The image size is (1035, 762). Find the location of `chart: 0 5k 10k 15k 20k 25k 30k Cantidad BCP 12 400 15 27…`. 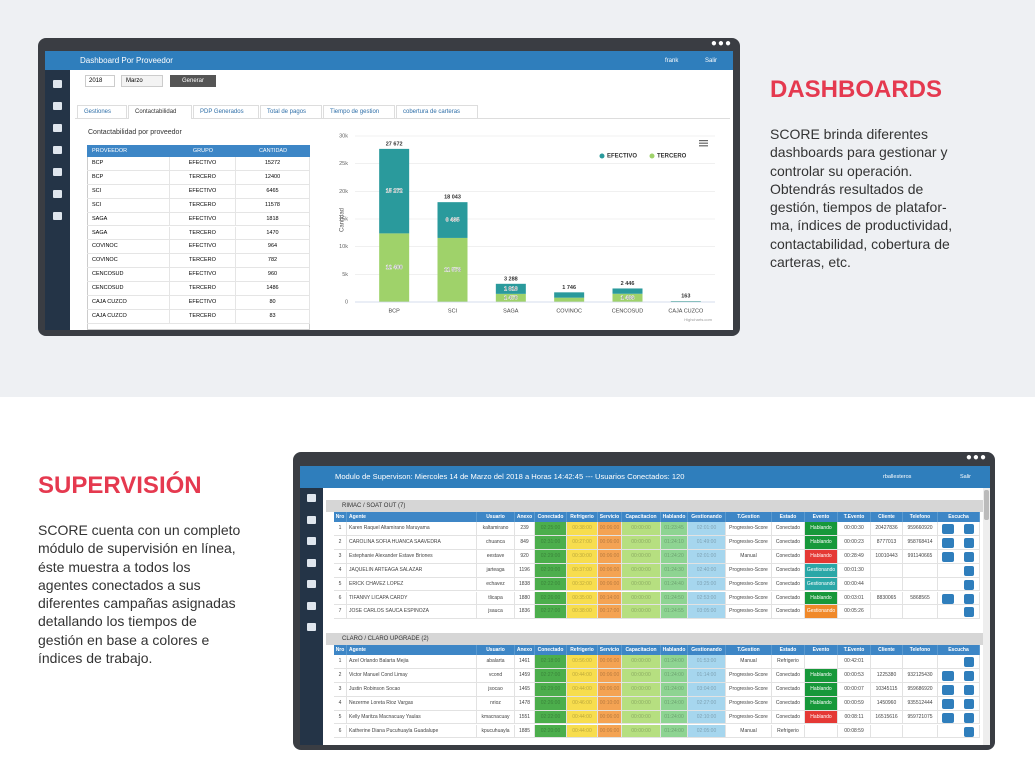

chart: 0 5k 10k 15k 20k 25k 30k Cantidad BCP 12 400 15 27… is located at coordinates (527, 227).